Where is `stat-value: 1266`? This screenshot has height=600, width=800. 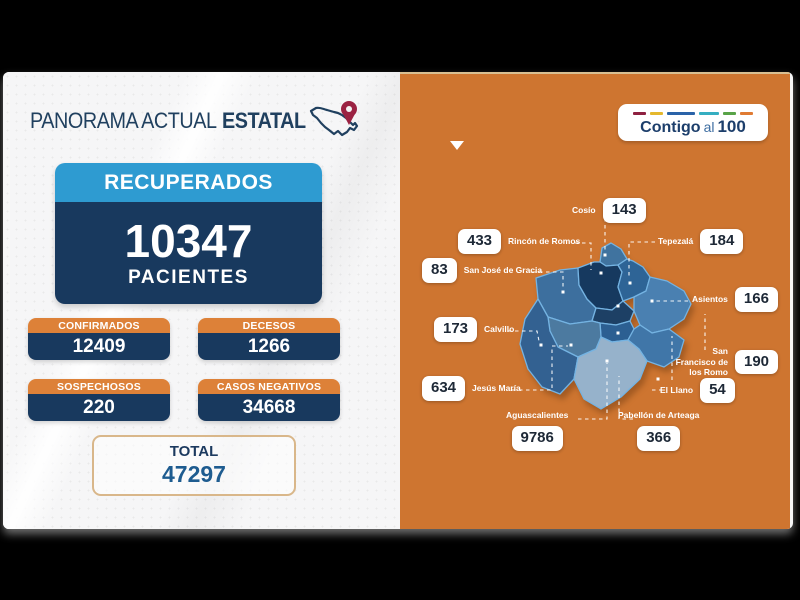 stat-value: 1266 is located at coordinates (269, 346).